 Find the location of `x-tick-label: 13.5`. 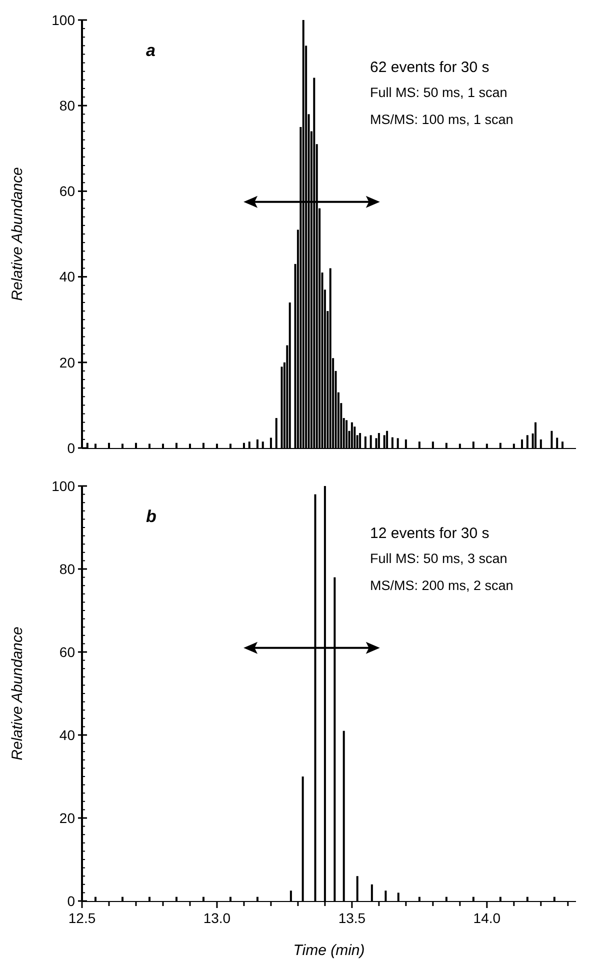

x-tick-label: 13.5 is located at coordinates (352, 918).